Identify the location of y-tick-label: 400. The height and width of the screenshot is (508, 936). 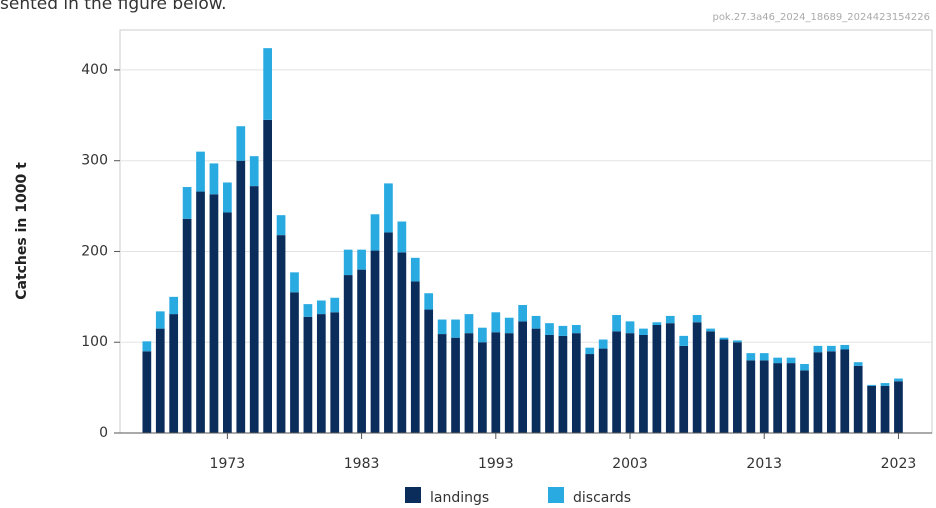
(94, 70).